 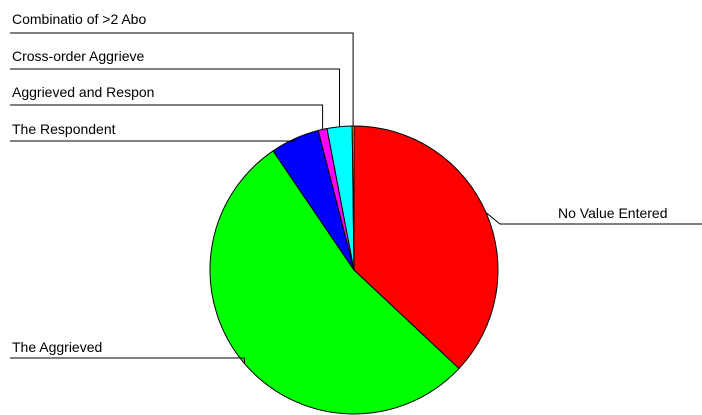 I want to click on pie-slice-no-value-entered, so click(x=426, y=247).